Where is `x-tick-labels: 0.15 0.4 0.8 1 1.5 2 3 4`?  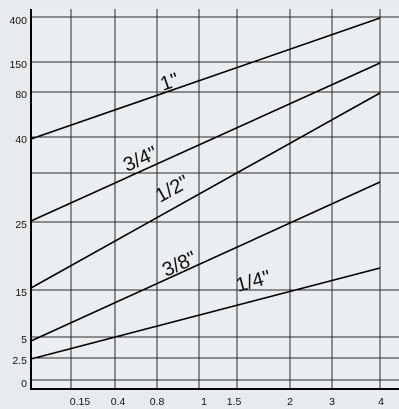
x-tick-labels: 0.15 0.4 0.8 1 1.5 2 3 4 is located at coordinates (227, 402).